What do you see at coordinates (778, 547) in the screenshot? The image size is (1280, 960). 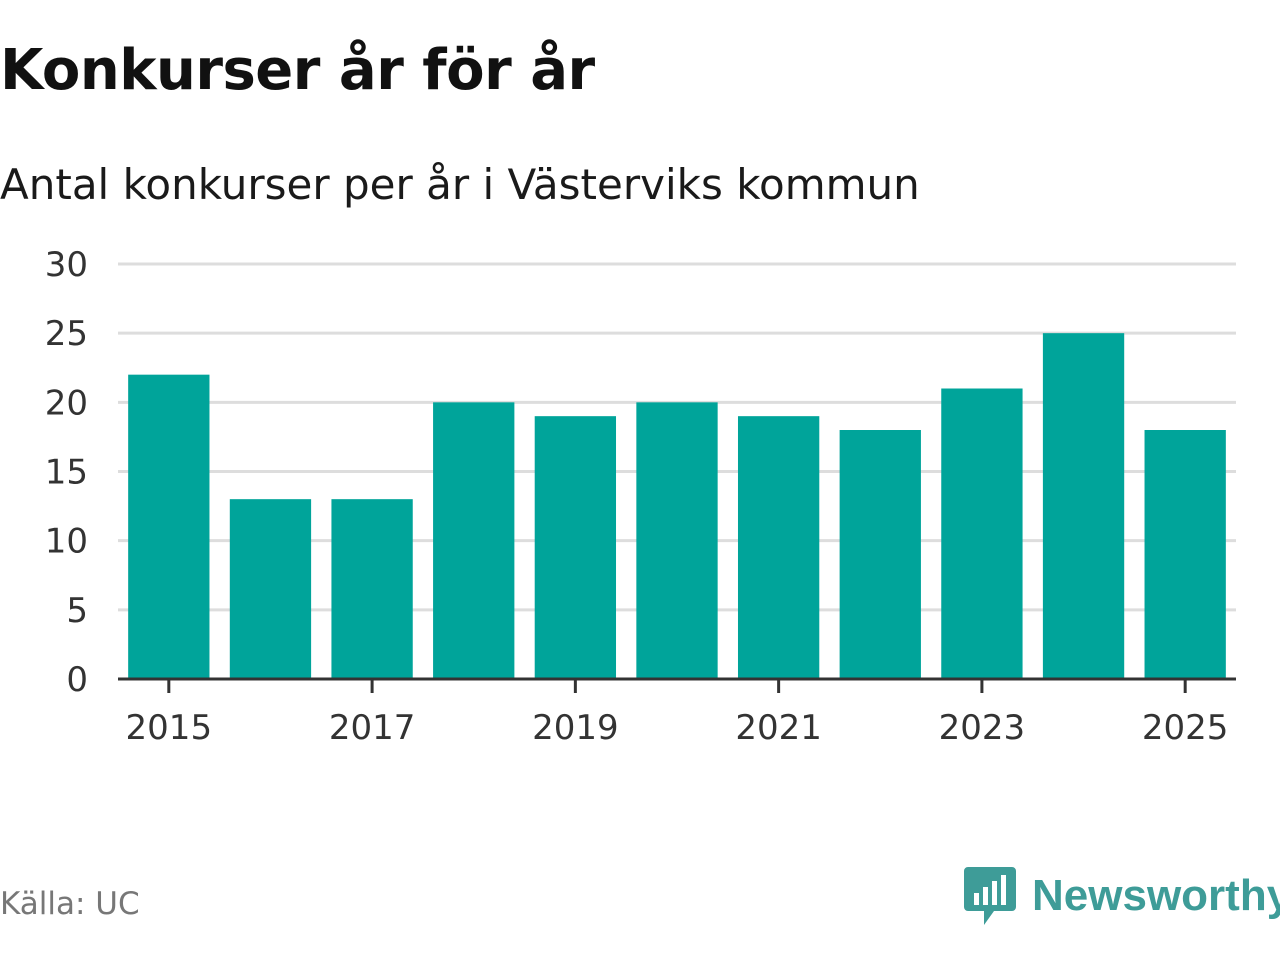 I see `bar-2021` at bounding box center [778, 547].